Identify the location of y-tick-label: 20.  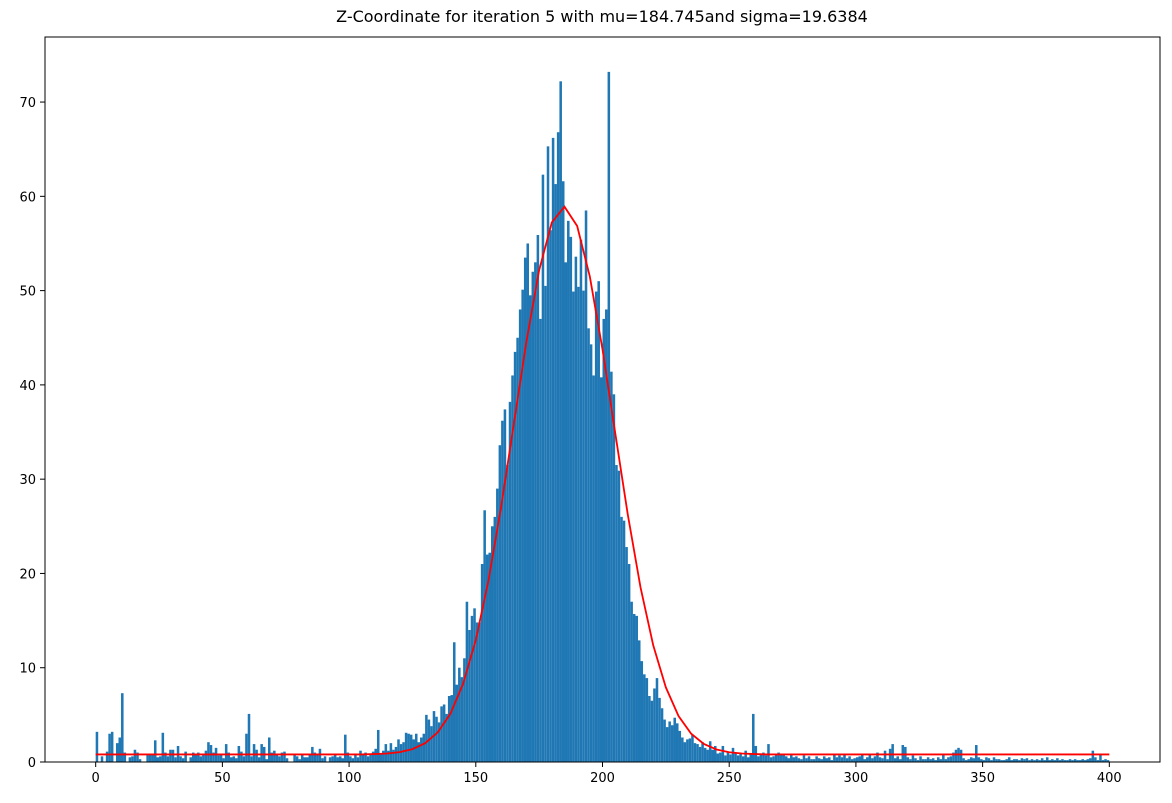
(27, 574).